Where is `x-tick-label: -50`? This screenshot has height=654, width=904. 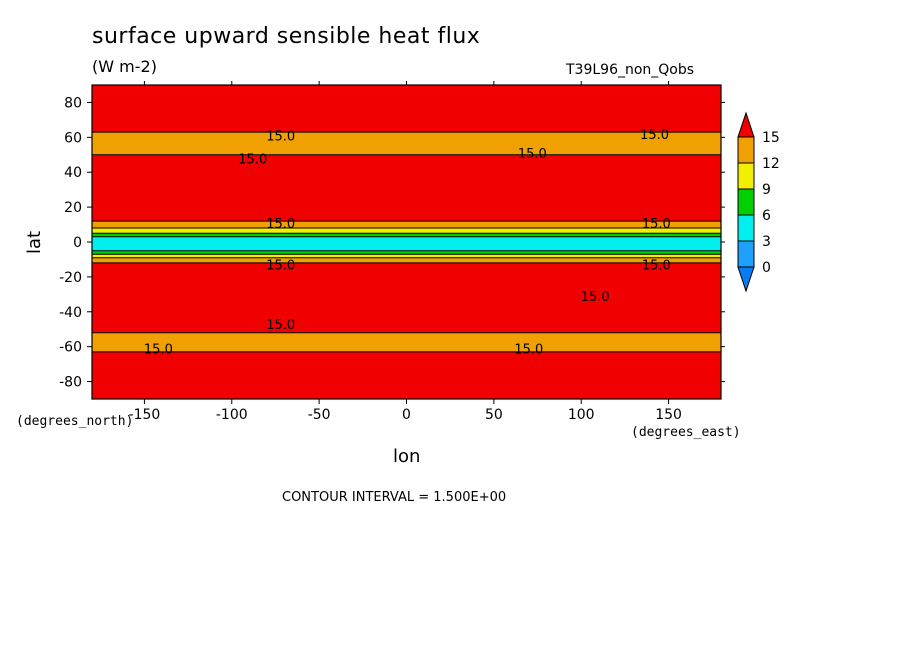 x-tick-label: -50 is located at coordinates (319, 415).